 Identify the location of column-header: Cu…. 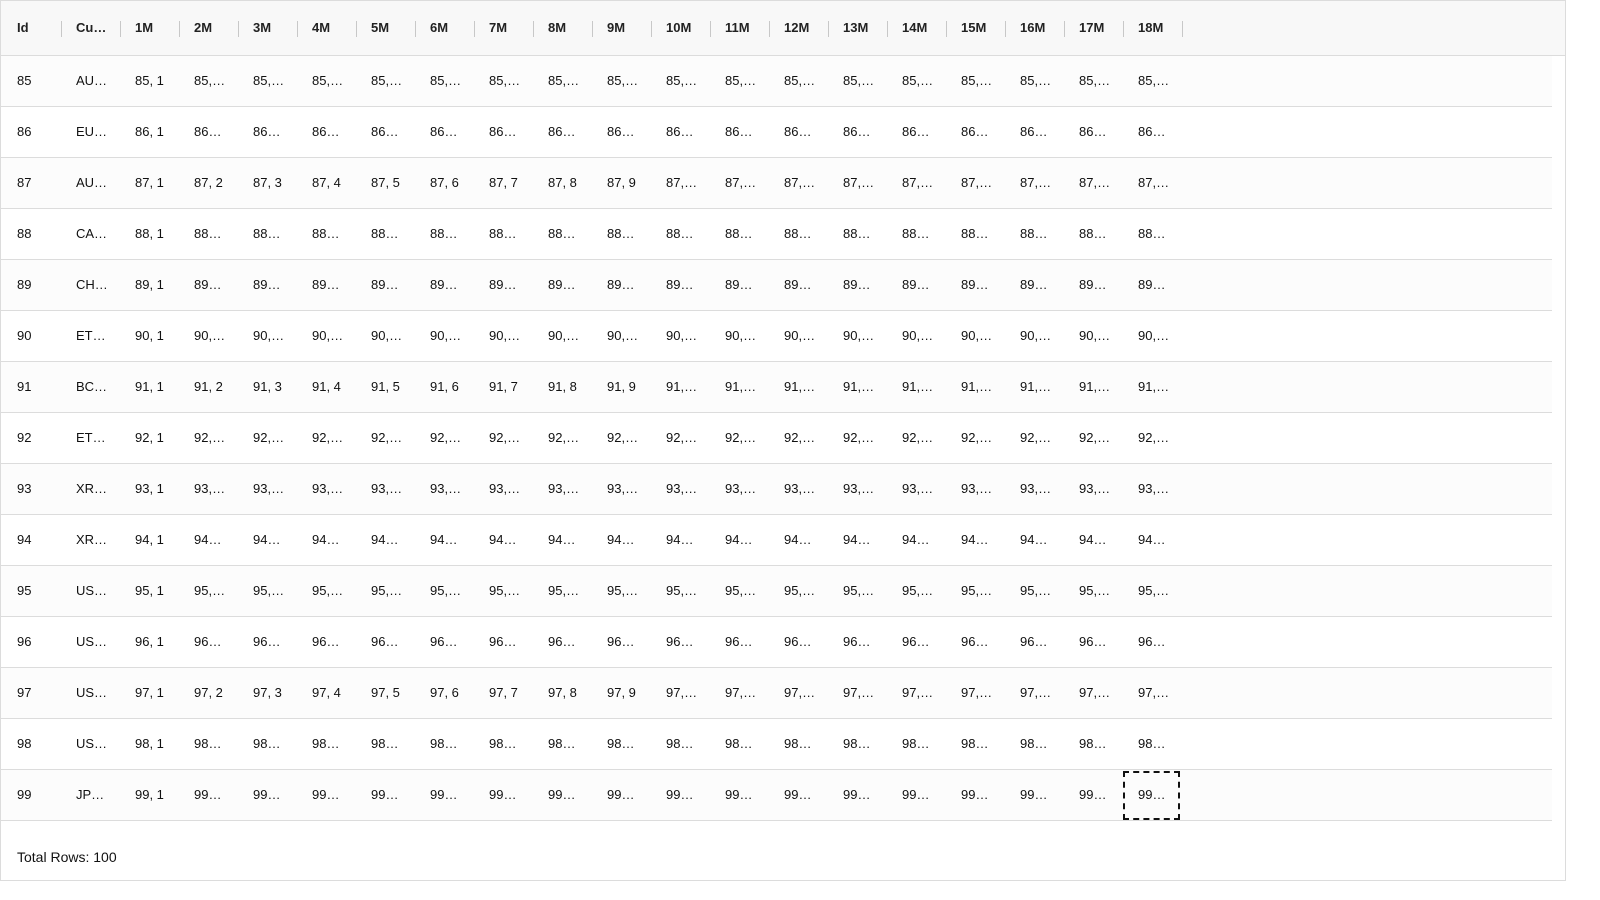
(91, 27).